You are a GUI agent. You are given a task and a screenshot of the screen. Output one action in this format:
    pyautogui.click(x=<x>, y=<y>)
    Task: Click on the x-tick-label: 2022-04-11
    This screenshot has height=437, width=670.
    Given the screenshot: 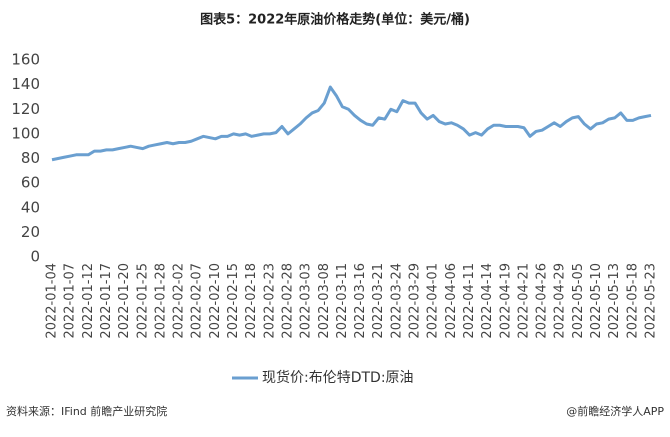 What is the action you would take?
    pyautogui.click(x=469, y=301)
    